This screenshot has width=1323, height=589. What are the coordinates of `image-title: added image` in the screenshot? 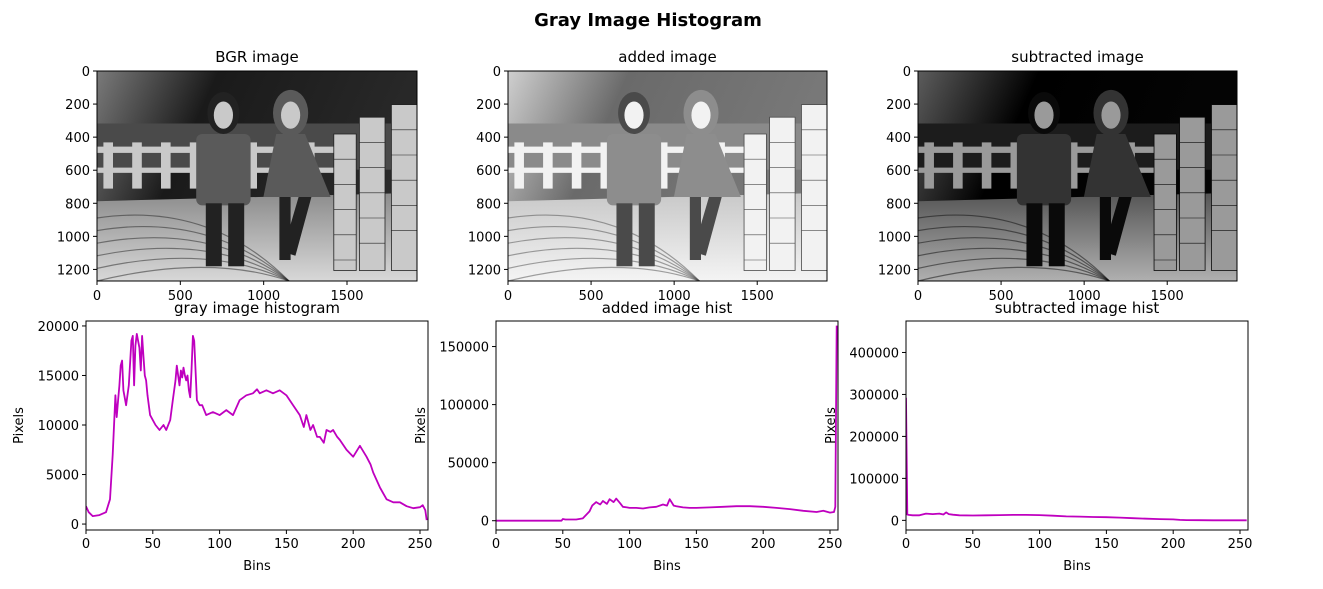 It's located at (667, 57).